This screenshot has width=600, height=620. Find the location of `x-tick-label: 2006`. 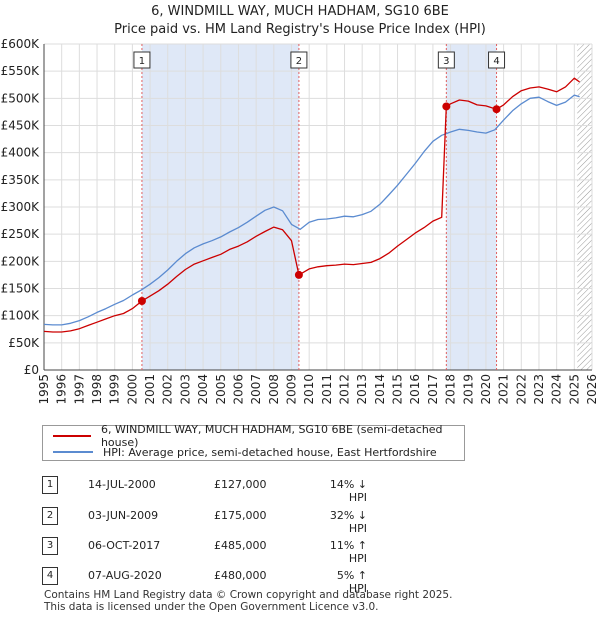

x-tick-label: 2006 is located at coordinates (238, 389).